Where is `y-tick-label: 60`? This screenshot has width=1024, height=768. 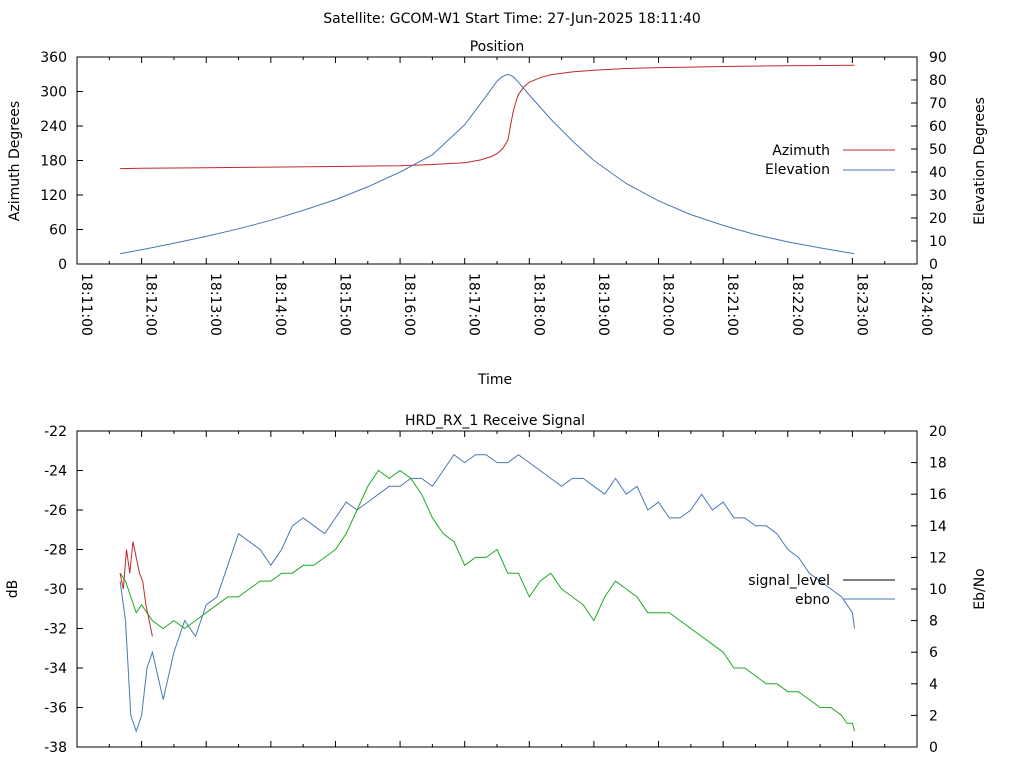 y-tick-label: 60 is located at coordinates (58, 231).